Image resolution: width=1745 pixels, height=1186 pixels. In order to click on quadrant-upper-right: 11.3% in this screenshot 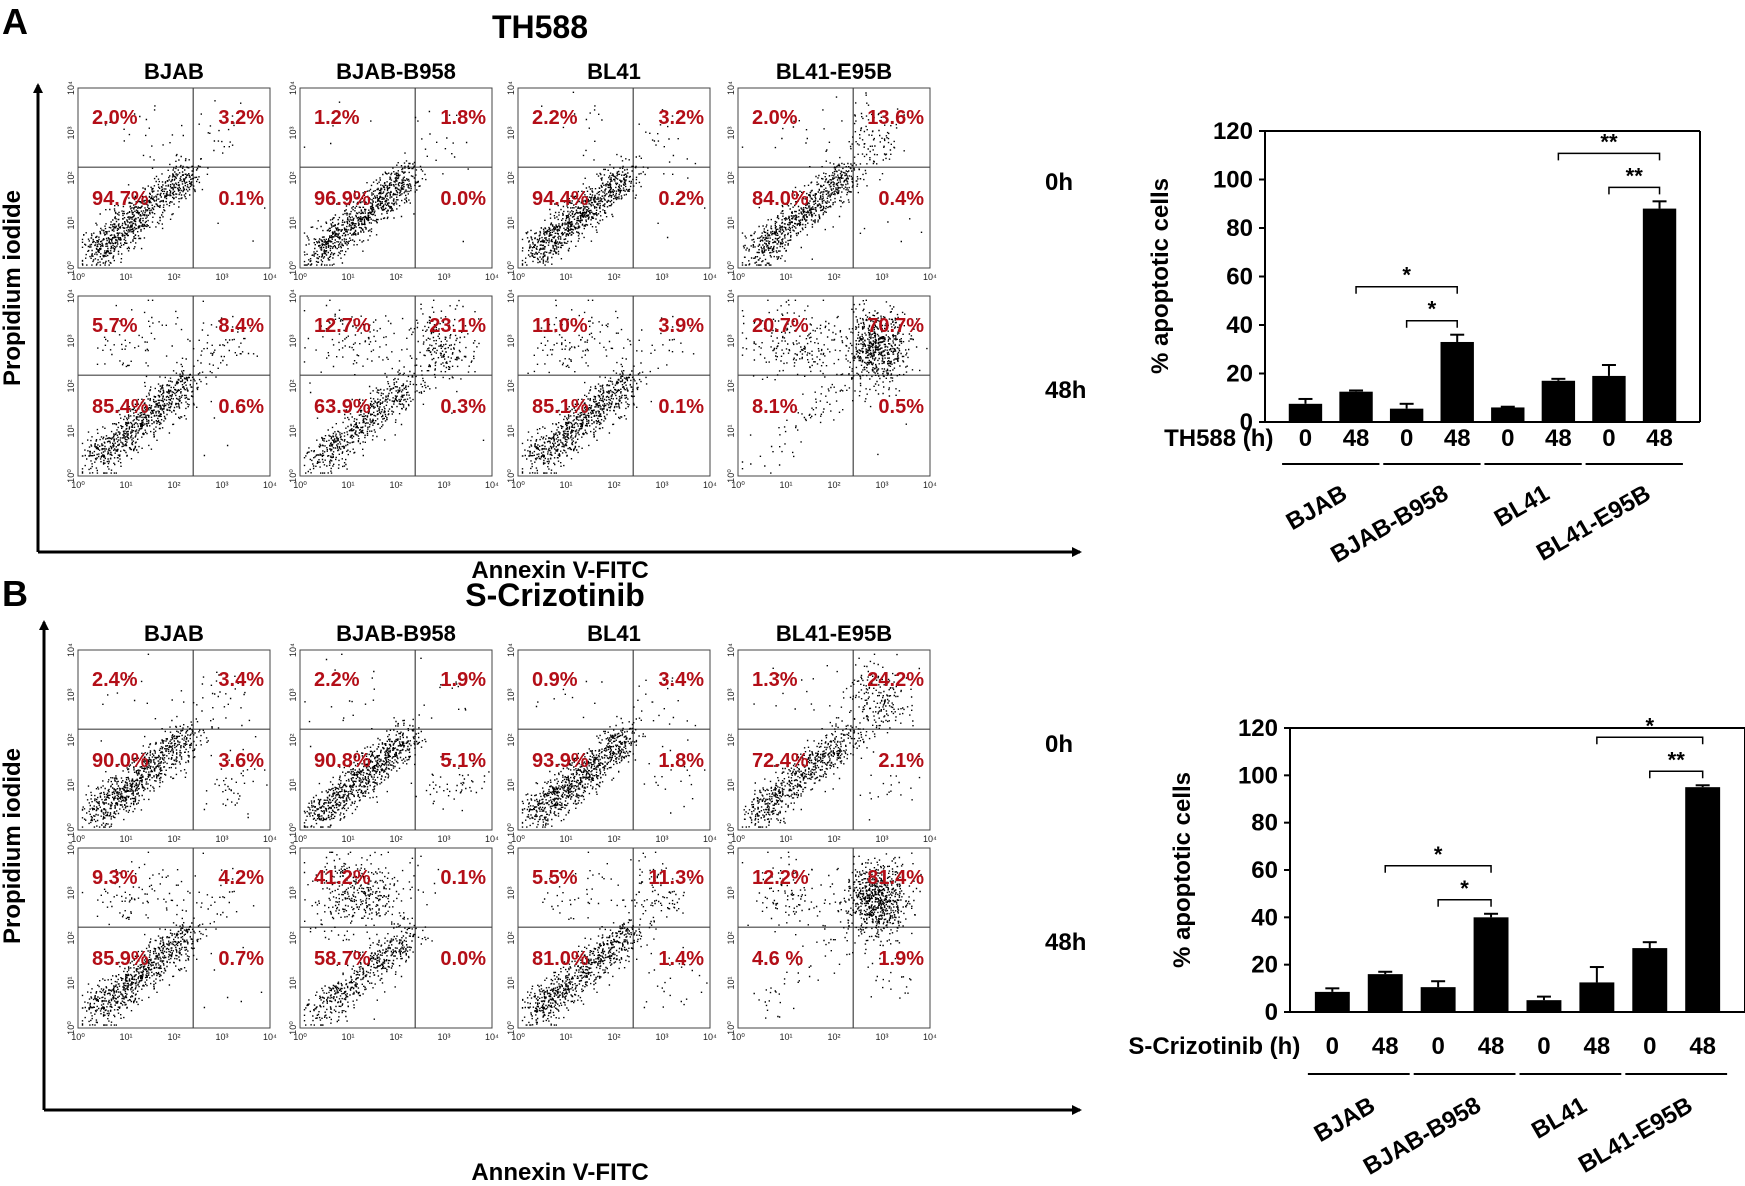, I will do `click(676, 878)`.